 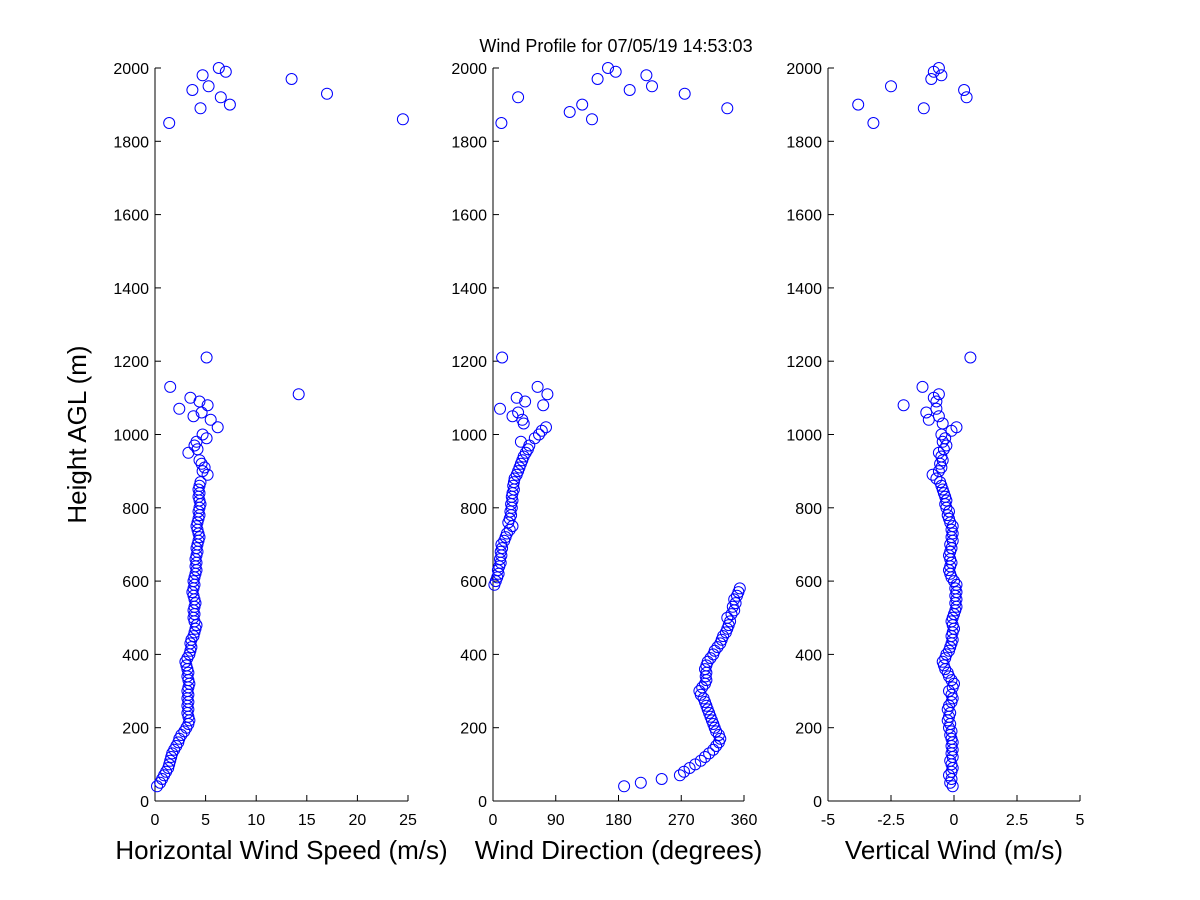 I want to click on y-tick-label: 0, so click(x=482, y=802).